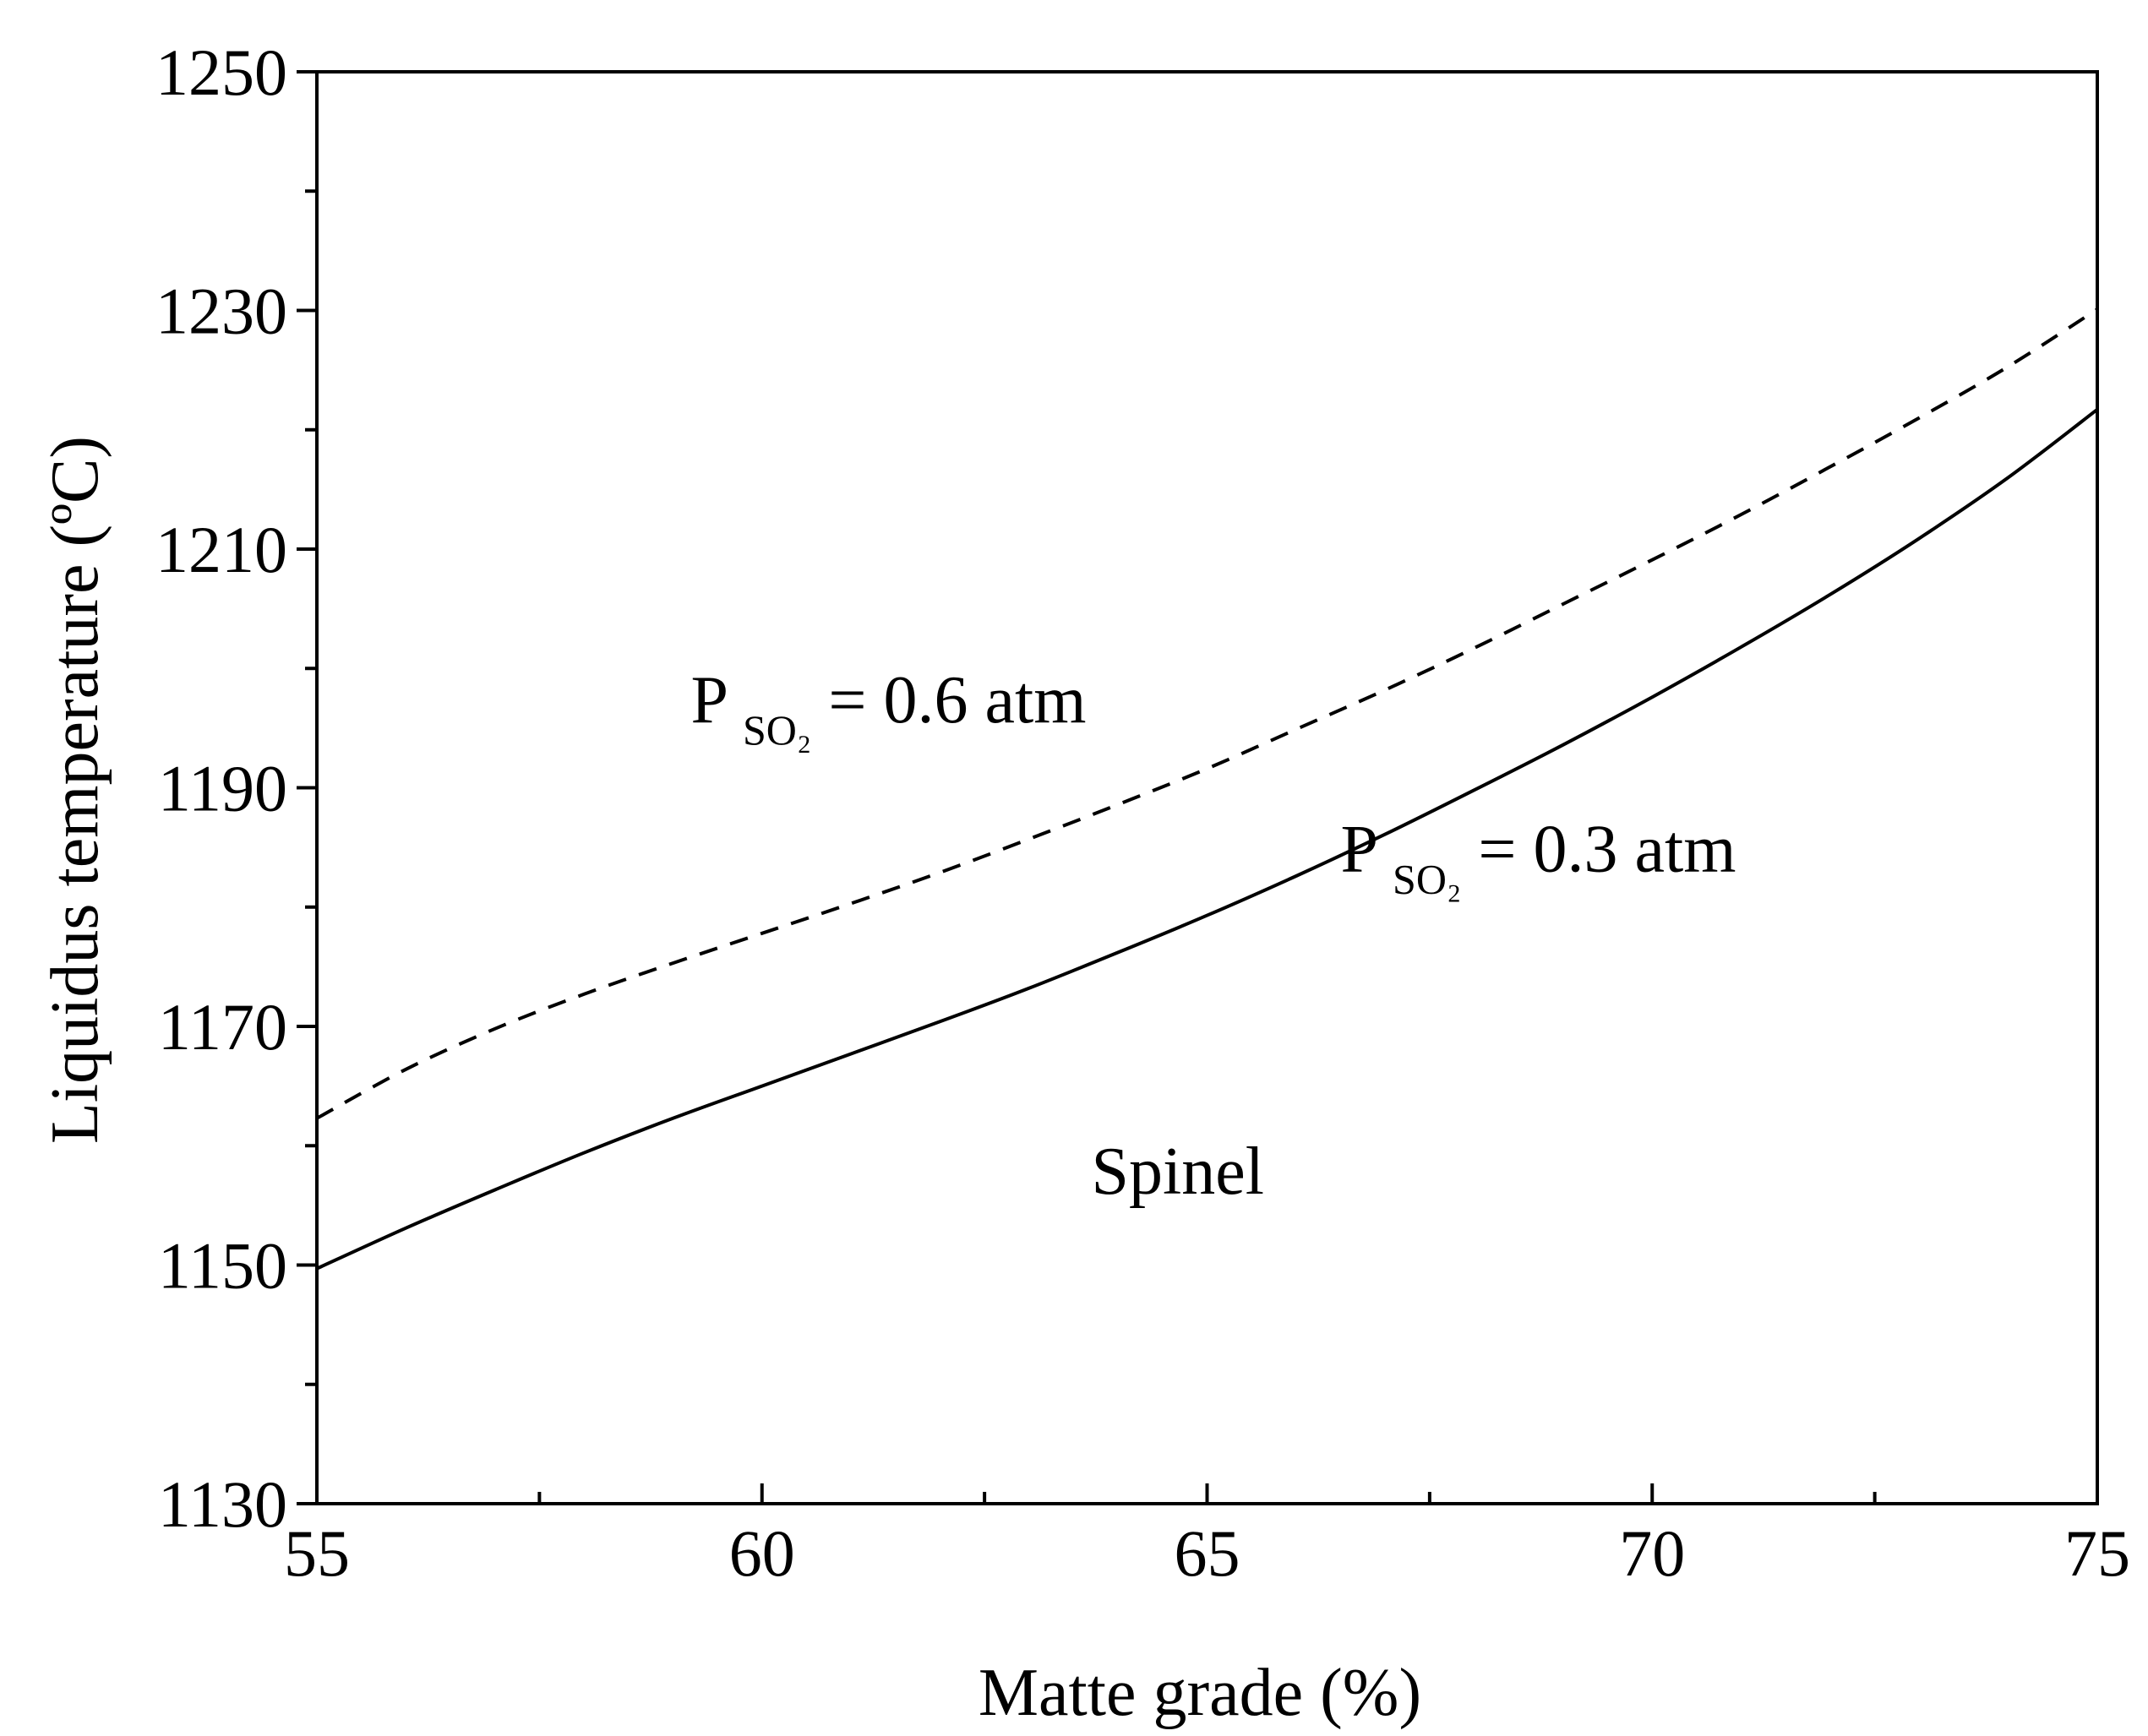  I want to click on y-tick-label: 1170, so click(222, 1027).